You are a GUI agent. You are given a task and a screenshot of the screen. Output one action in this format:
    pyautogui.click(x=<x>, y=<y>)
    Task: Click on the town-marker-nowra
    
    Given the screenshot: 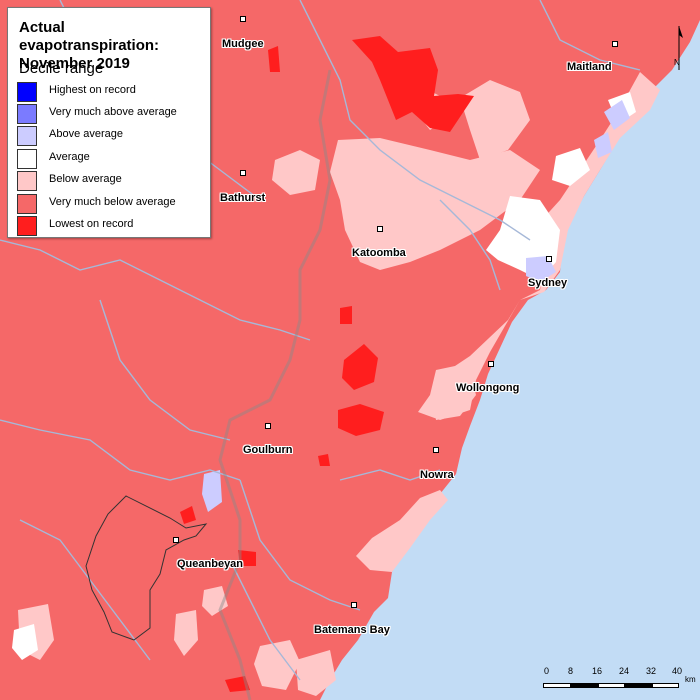 What is the action you would take?
    pyautogui.click(x=436, y=450)
    